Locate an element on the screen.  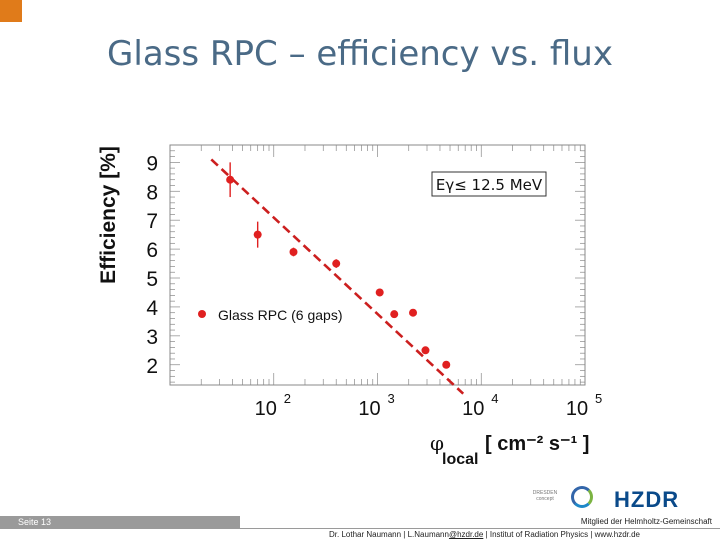
x-axis-label-symbol: φ is located at coordinates (437, 443).